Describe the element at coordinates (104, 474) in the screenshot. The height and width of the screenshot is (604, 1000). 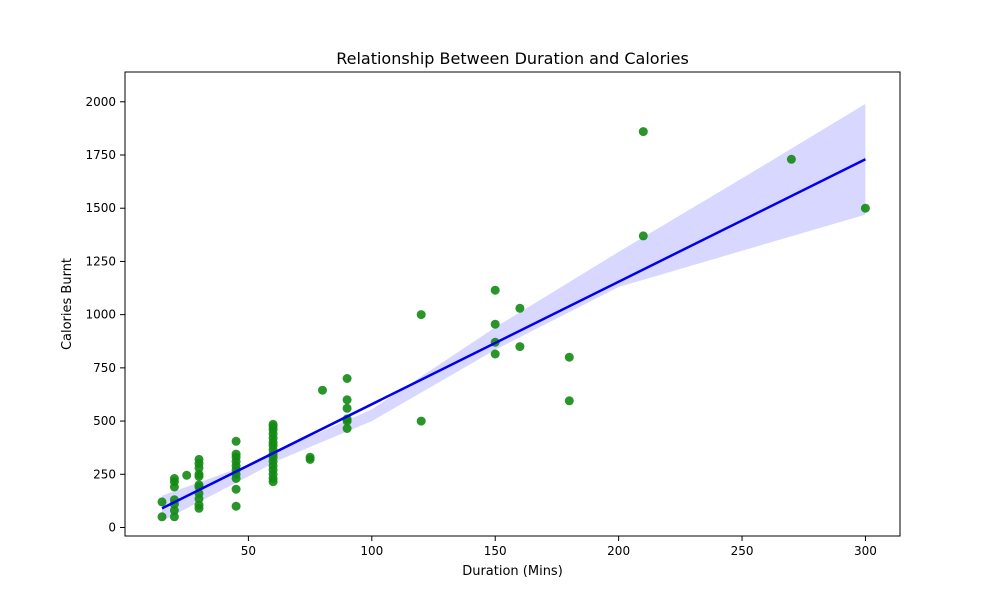
I see `y-tick-label: 250` at that location.